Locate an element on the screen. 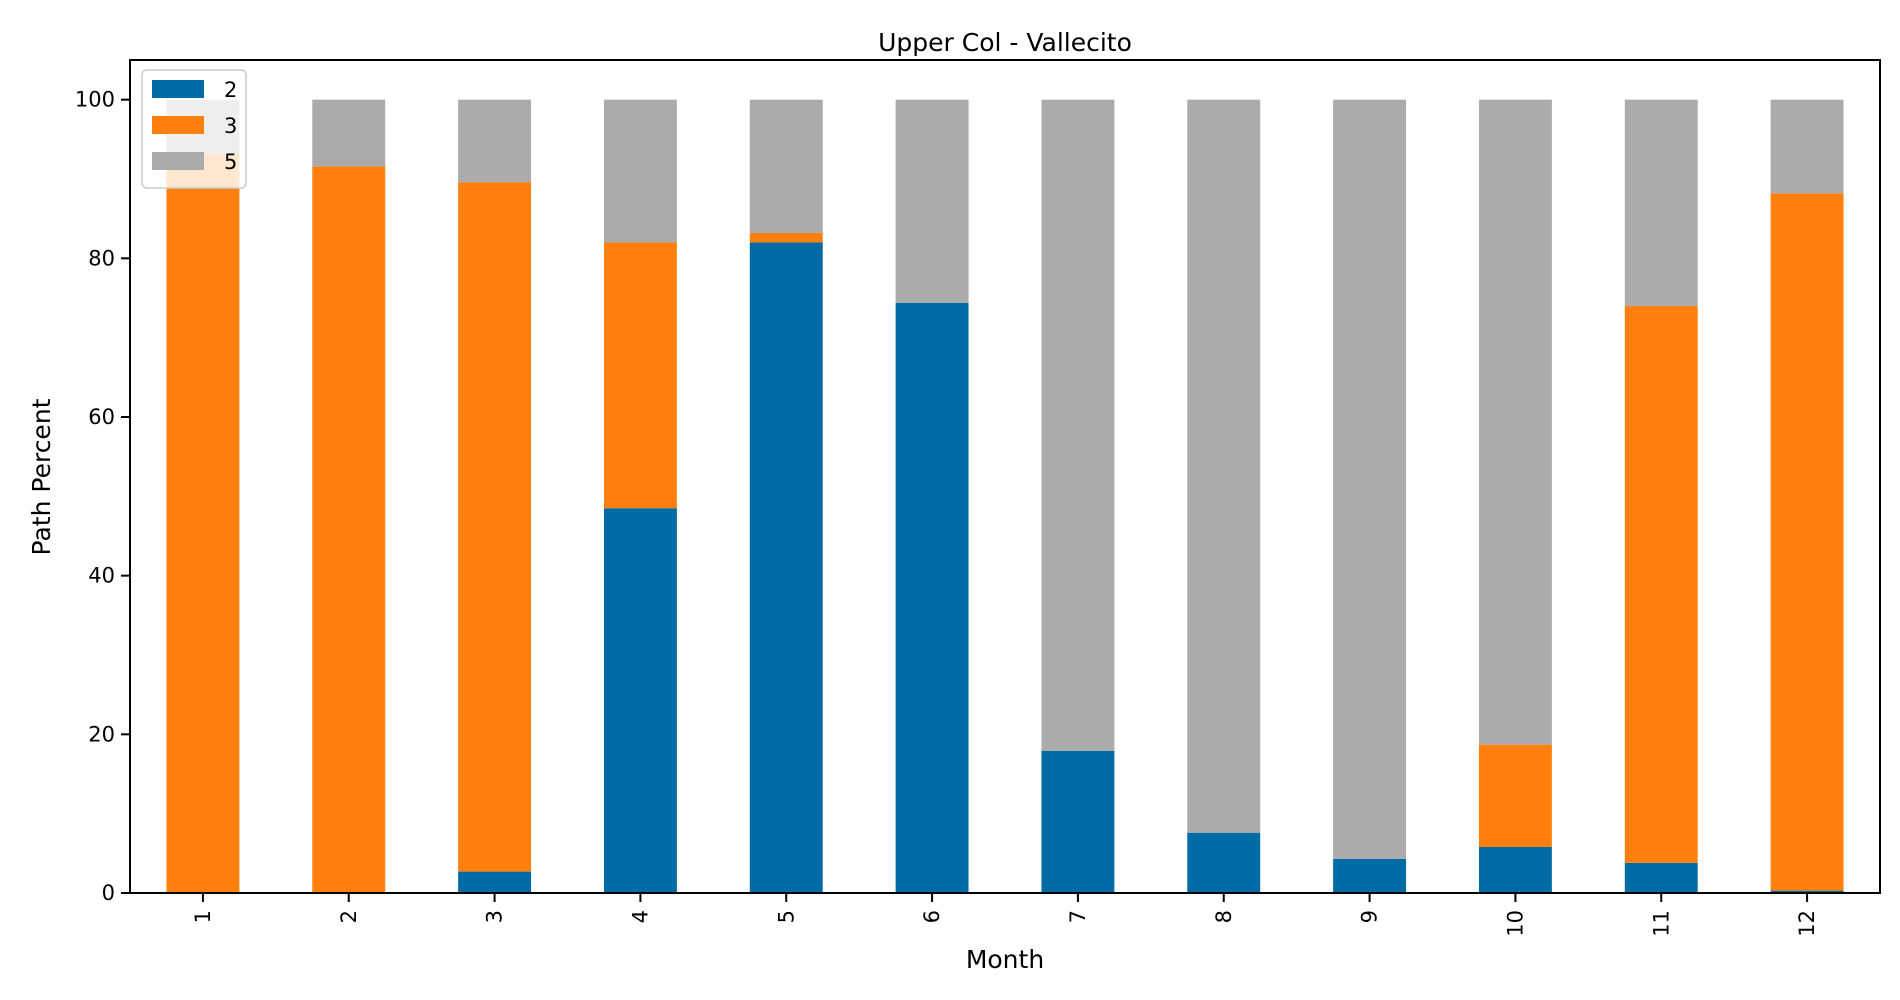 This screenshot has width=1900, height=1000. y-axis: 0 20 40 60 80 100 is located at coordinates (102, 496).